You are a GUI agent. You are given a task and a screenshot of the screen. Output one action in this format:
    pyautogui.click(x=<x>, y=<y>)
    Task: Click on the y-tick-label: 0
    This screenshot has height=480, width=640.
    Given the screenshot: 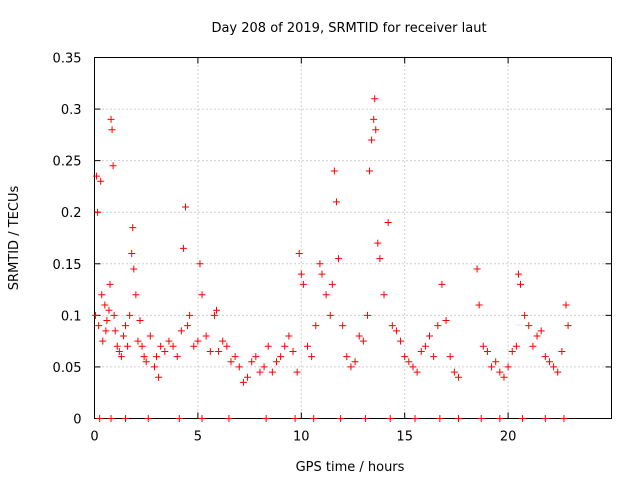 What is the action you would take?
    pyautogui.click(x=77, y=420)
    